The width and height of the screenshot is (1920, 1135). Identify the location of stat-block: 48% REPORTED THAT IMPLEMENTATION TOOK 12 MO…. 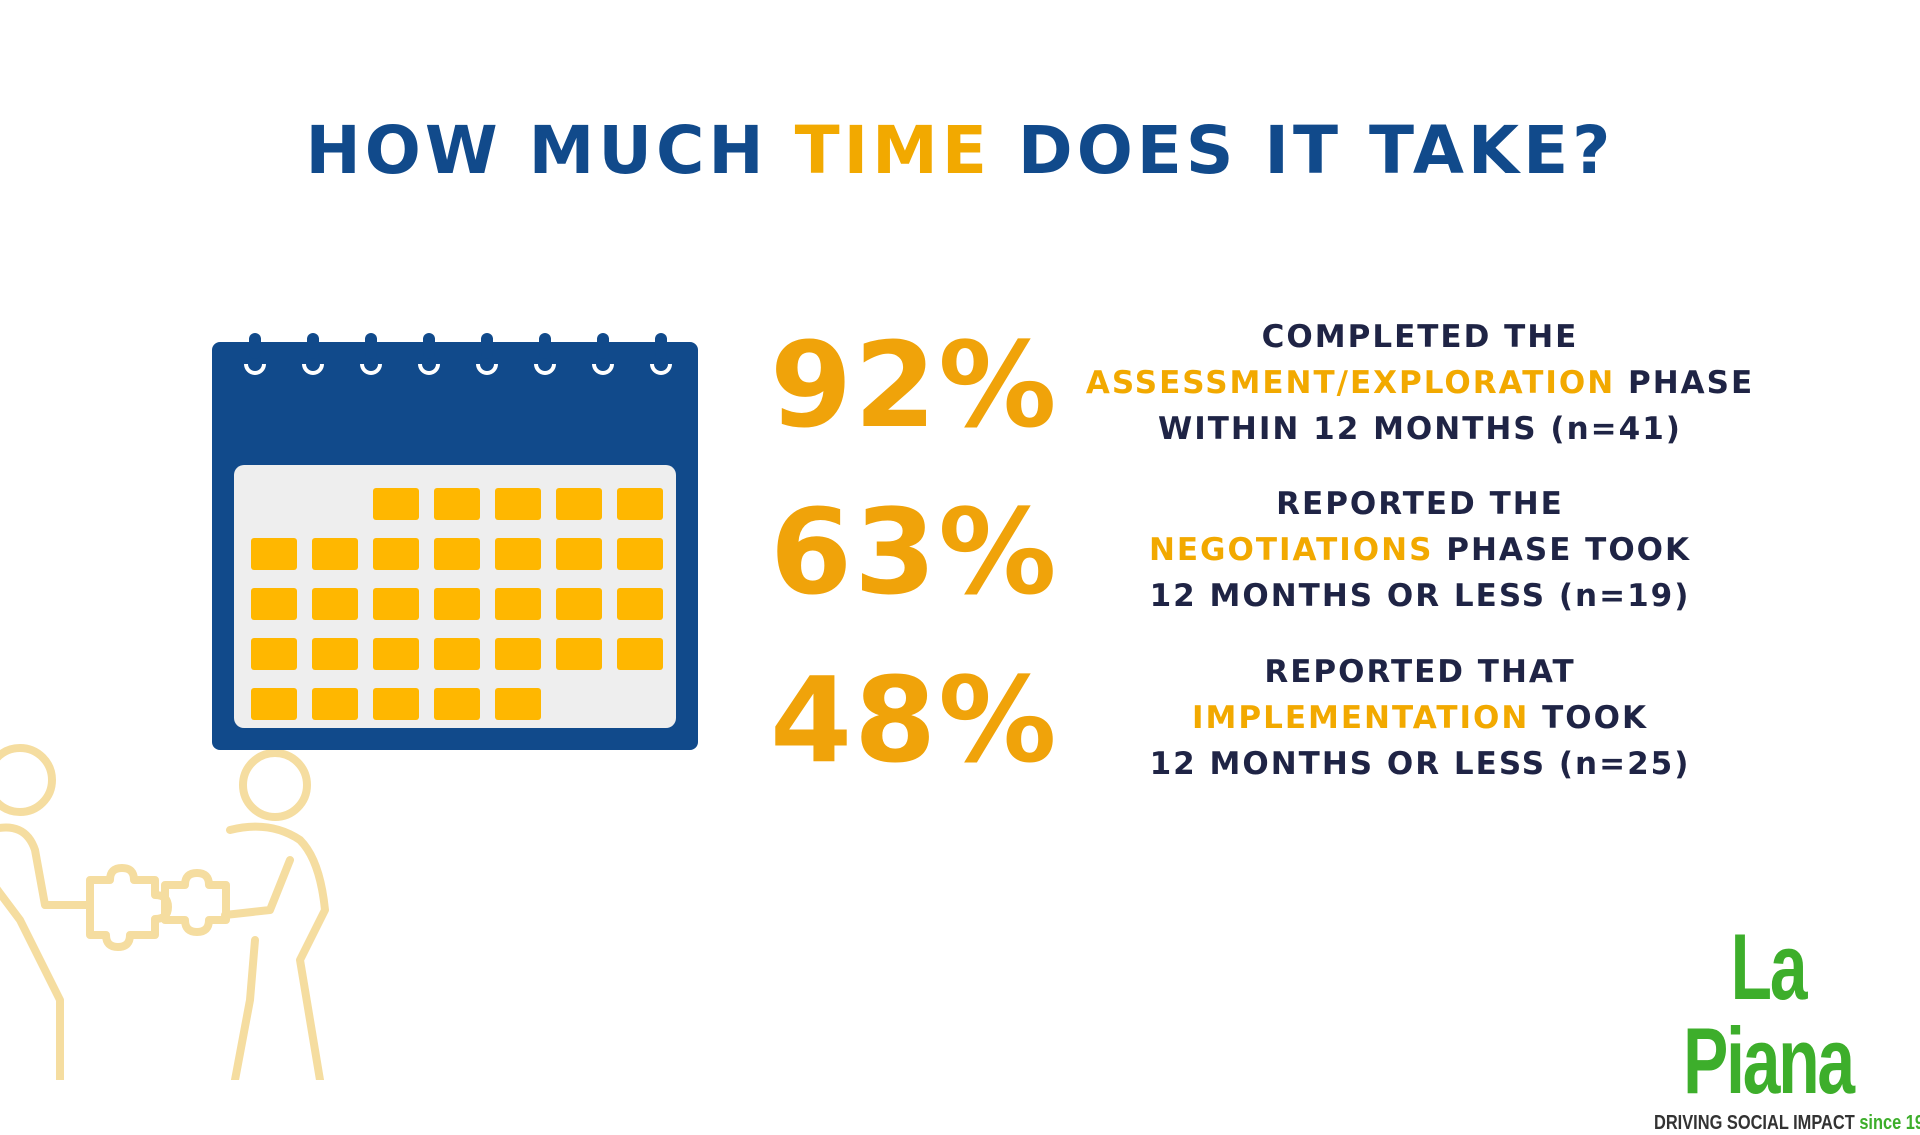
(1270, 728).